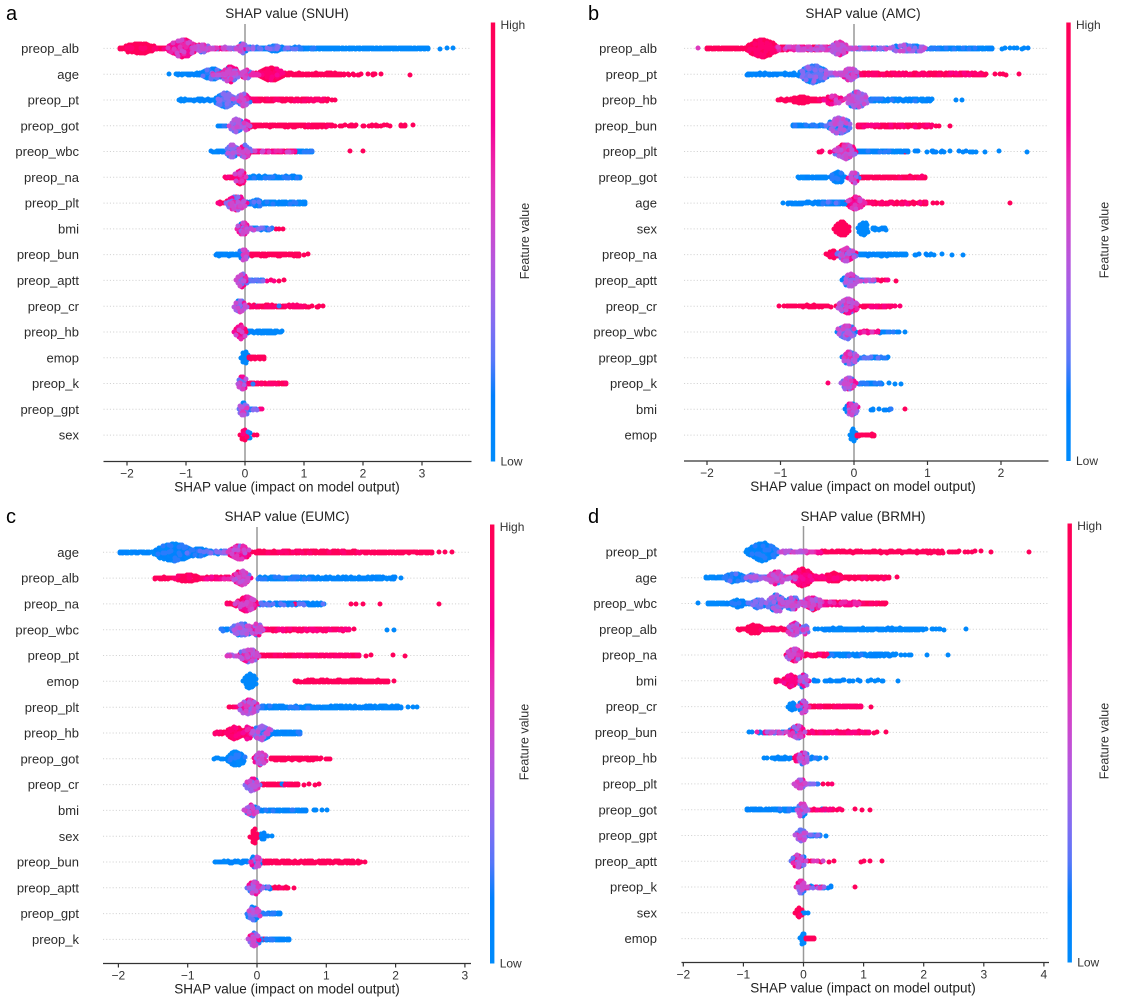 This screenshot has height=1007, width=1123. What do you see at coordinates (287, 13) in the screenshot?
I see `svg-text: SHAP value (SNUH)` at bounding box center [287, 13].